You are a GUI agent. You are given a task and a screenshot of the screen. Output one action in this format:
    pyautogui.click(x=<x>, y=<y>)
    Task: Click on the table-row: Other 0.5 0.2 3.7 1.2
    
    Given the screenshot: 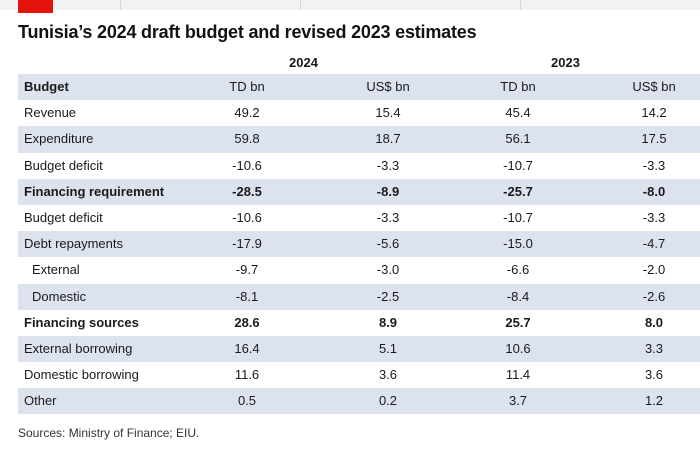 What is the action you would take?
    pyautogui.click(x=359, y=401)
    